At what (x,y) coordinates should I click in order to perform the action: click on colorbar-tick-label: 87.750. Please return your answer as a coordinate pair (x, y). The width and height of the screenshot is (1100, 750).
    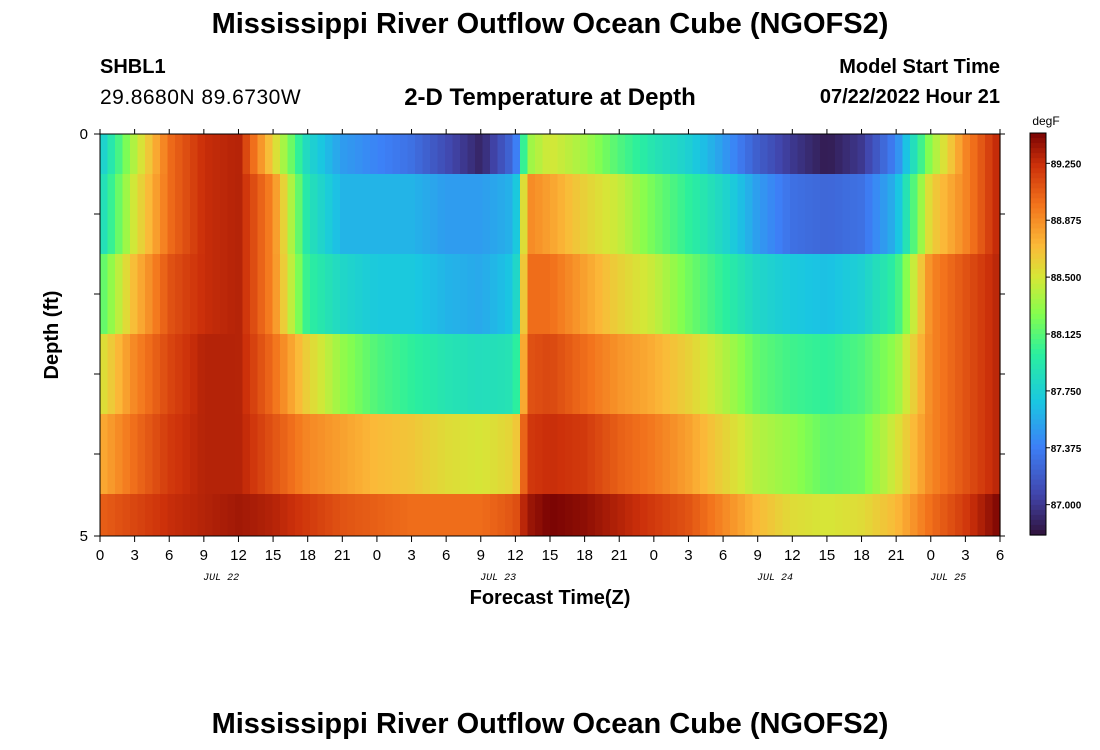
    Looking at the image, I should click on (1066, 392).